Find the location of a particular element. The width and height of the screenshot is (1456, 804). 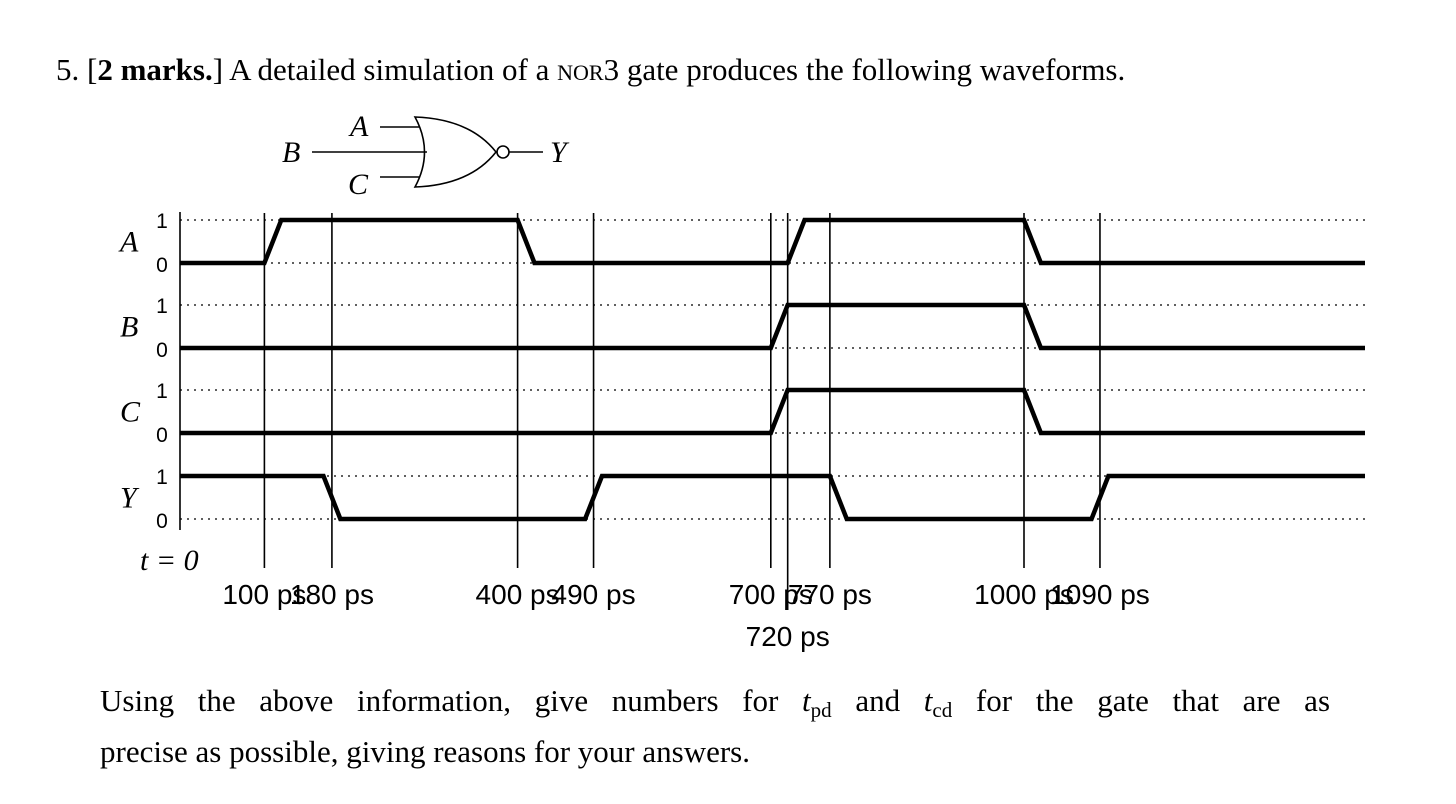

waveform-y is located at coordinates (772, 497).